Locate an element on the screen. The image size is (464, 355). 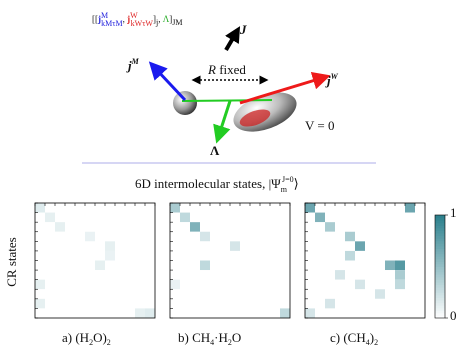
caption: c) (CH4)2 is located at coordinates (354, 338).